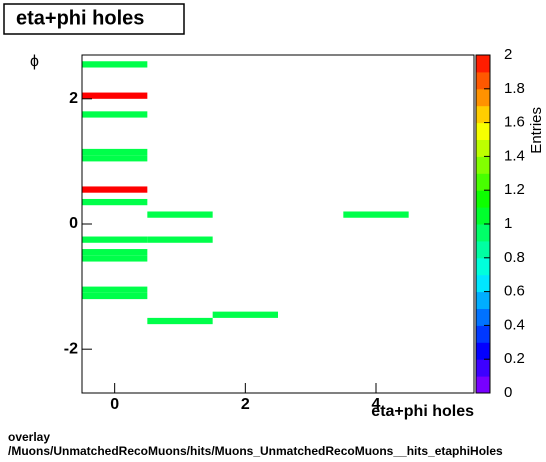 This screenshot has width=546, height=462. Describe the element at coordinates (80, 18) in the screenshot. I see `chart-title: eta+phi holes` at that location.